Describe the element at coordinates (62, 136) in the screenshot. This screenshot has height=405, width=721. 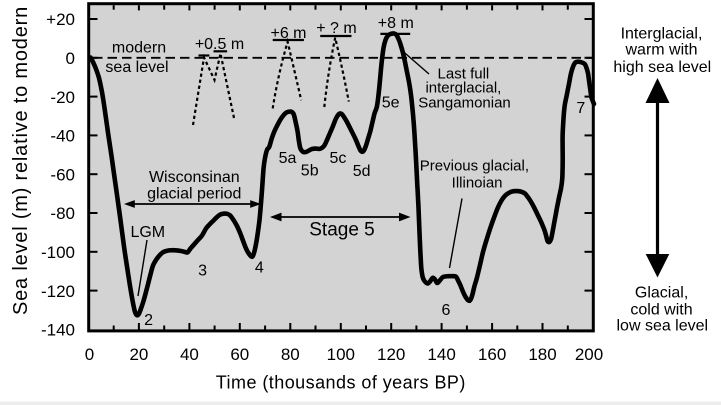
I see `svg-text: -40` at that location.